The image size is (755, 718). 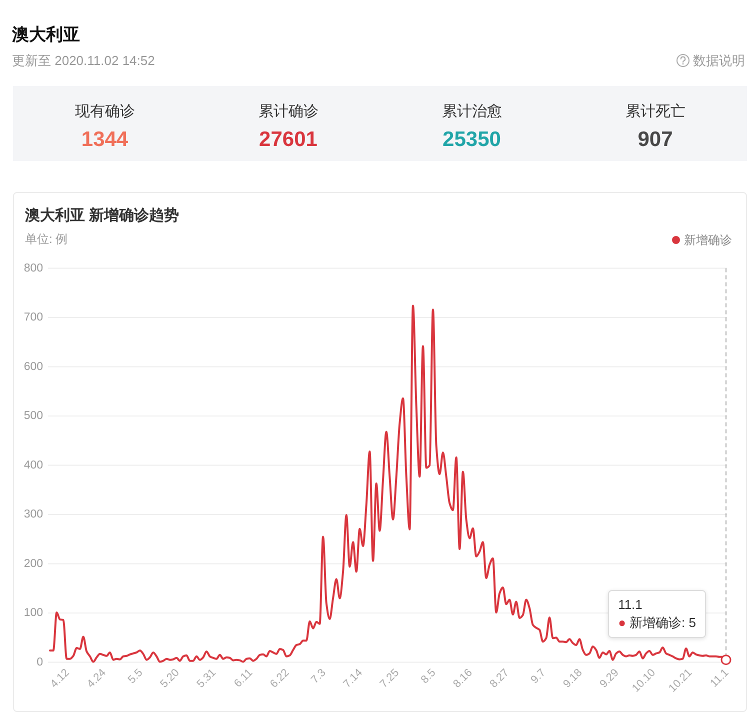 What do you see at coordinates (46, 34) in the screenshot?
I see `title: 澳大利亚` at bounding box center [46, 34].